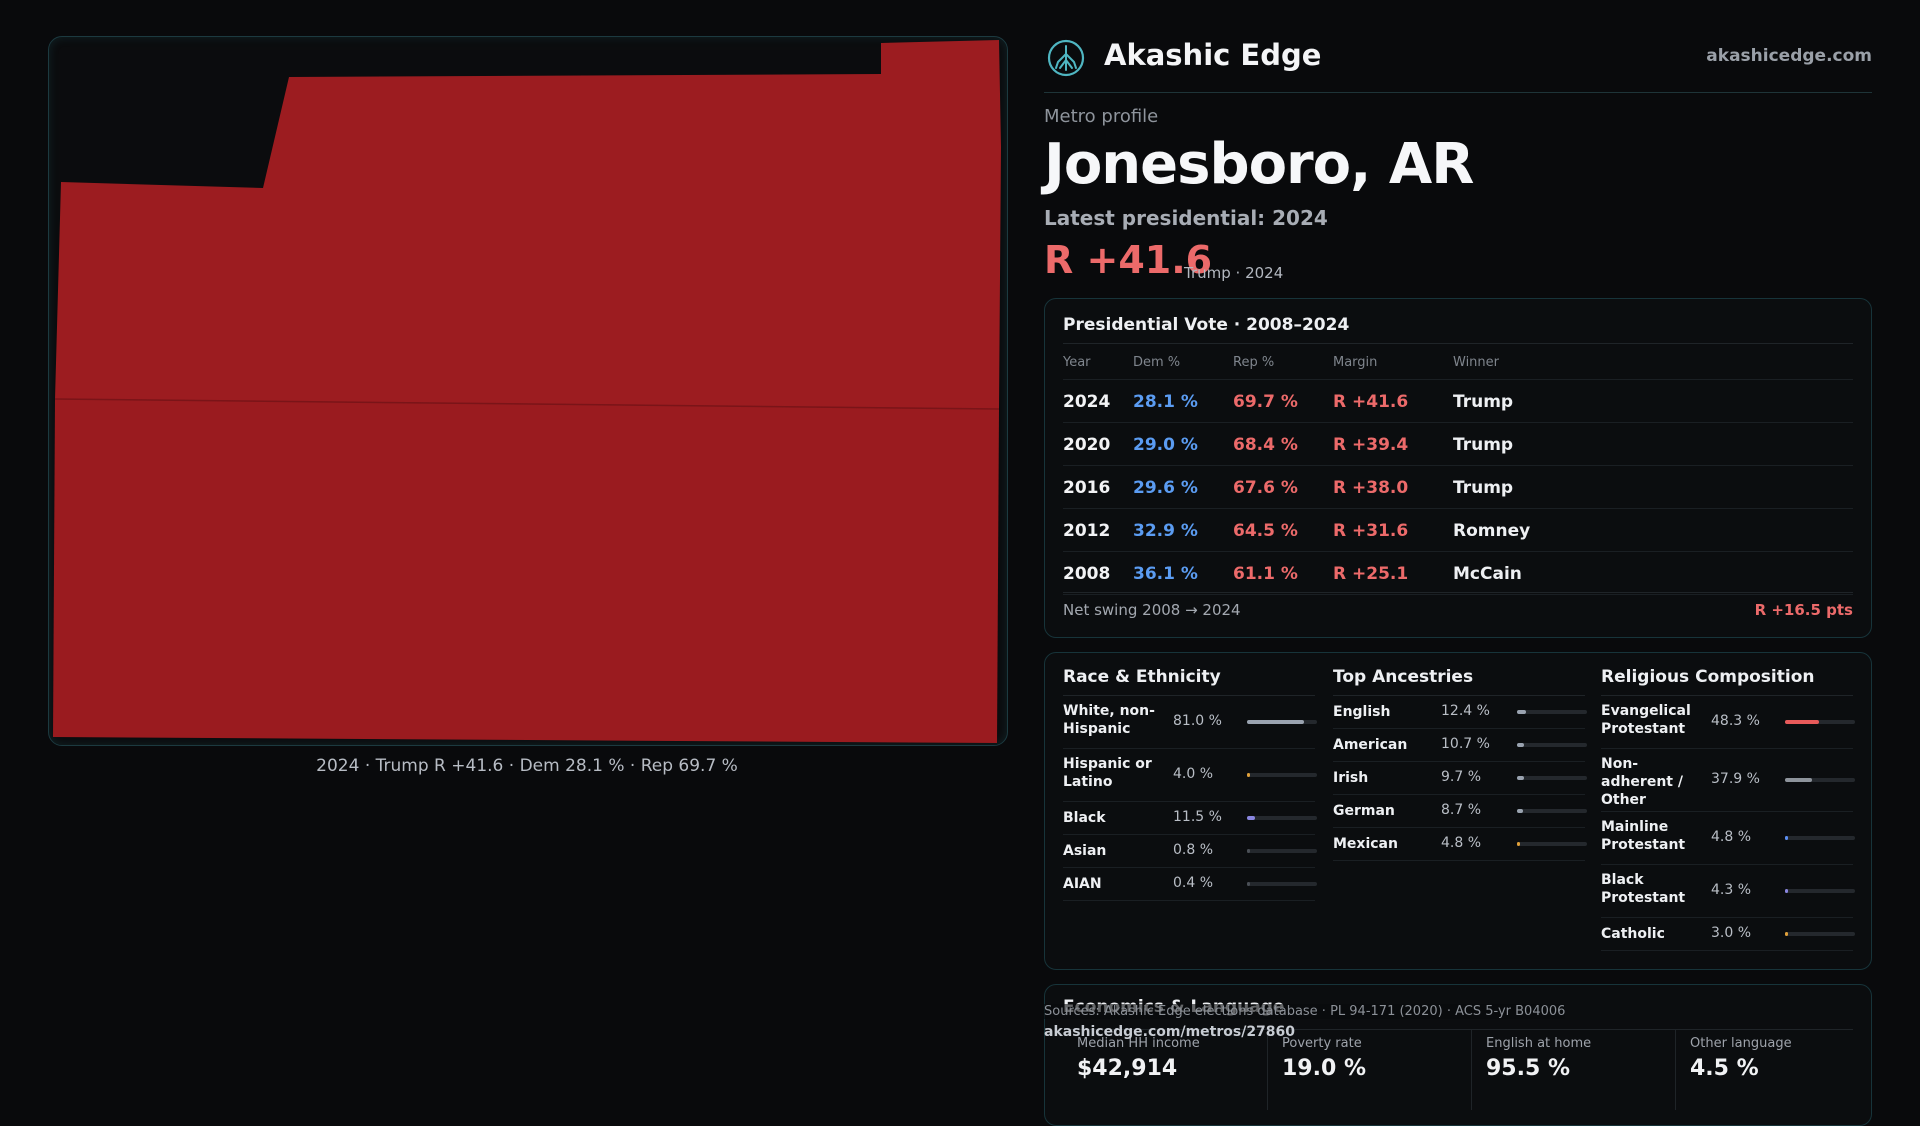 The image size is (1920, 1126). What do you see at coordinates (1186, 218) in the screenshot?
I see `latest-presidential-label: Latest presidential: 2024` at bounding box center [1186, 218].